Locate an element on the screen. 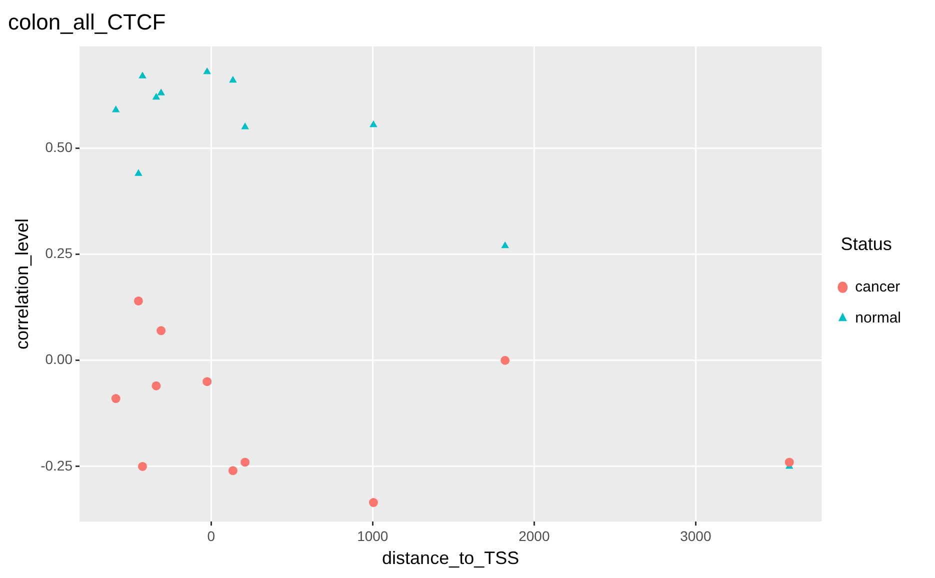  y-tick-label: 0.50 is located at coordinates (59, 147).